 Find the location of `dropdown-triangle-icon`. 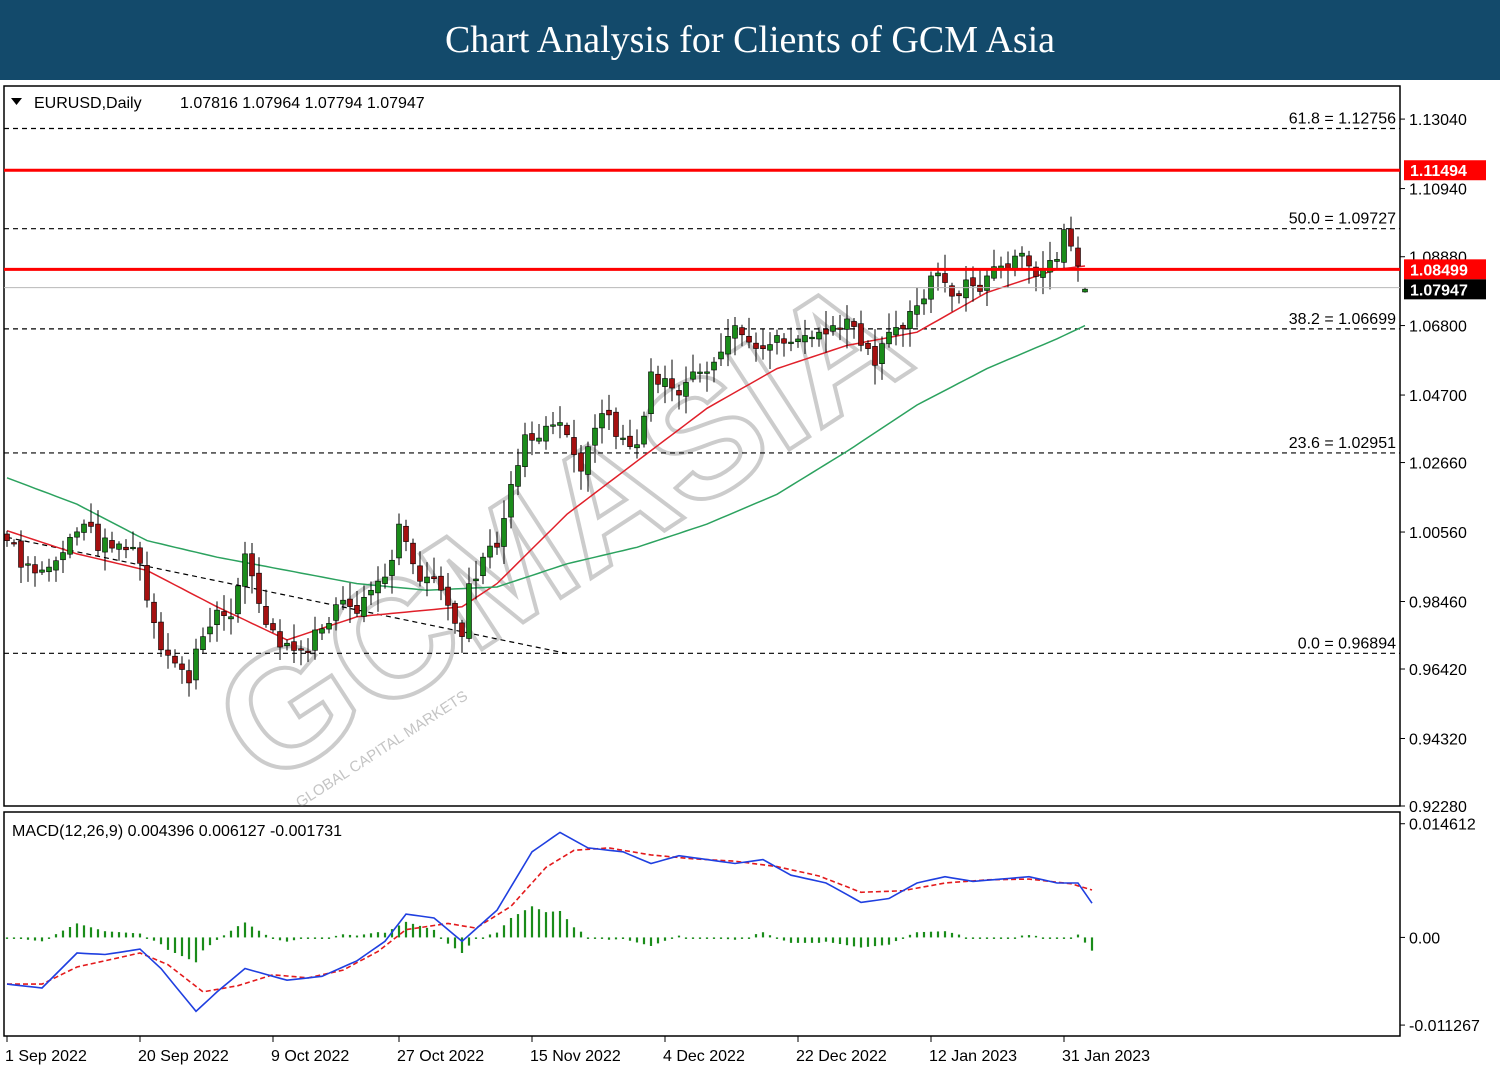

dropdown-triangle-icon is located at coordinates (16, 101).